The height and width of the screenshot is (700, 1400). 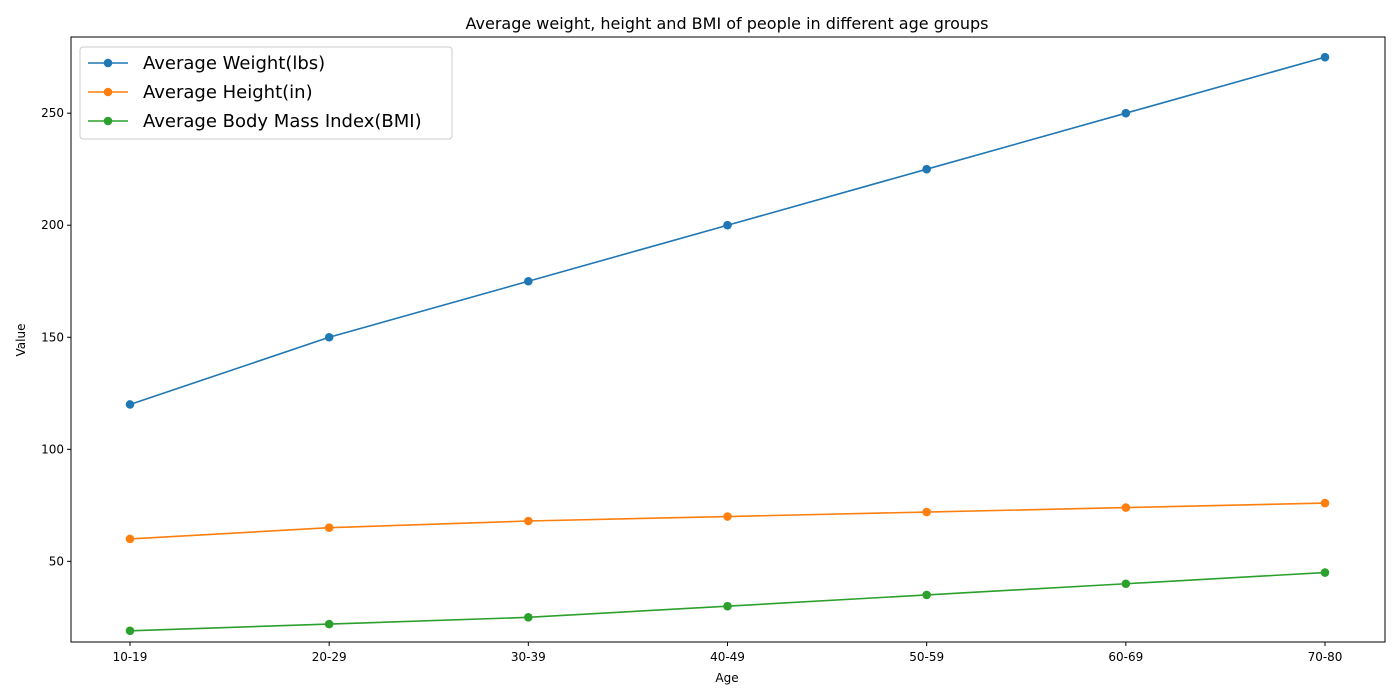 What do you see at coordinates (52, 449) in the screenshot?
I see `y-tick-label: 100` at bounding box center [52, 449].